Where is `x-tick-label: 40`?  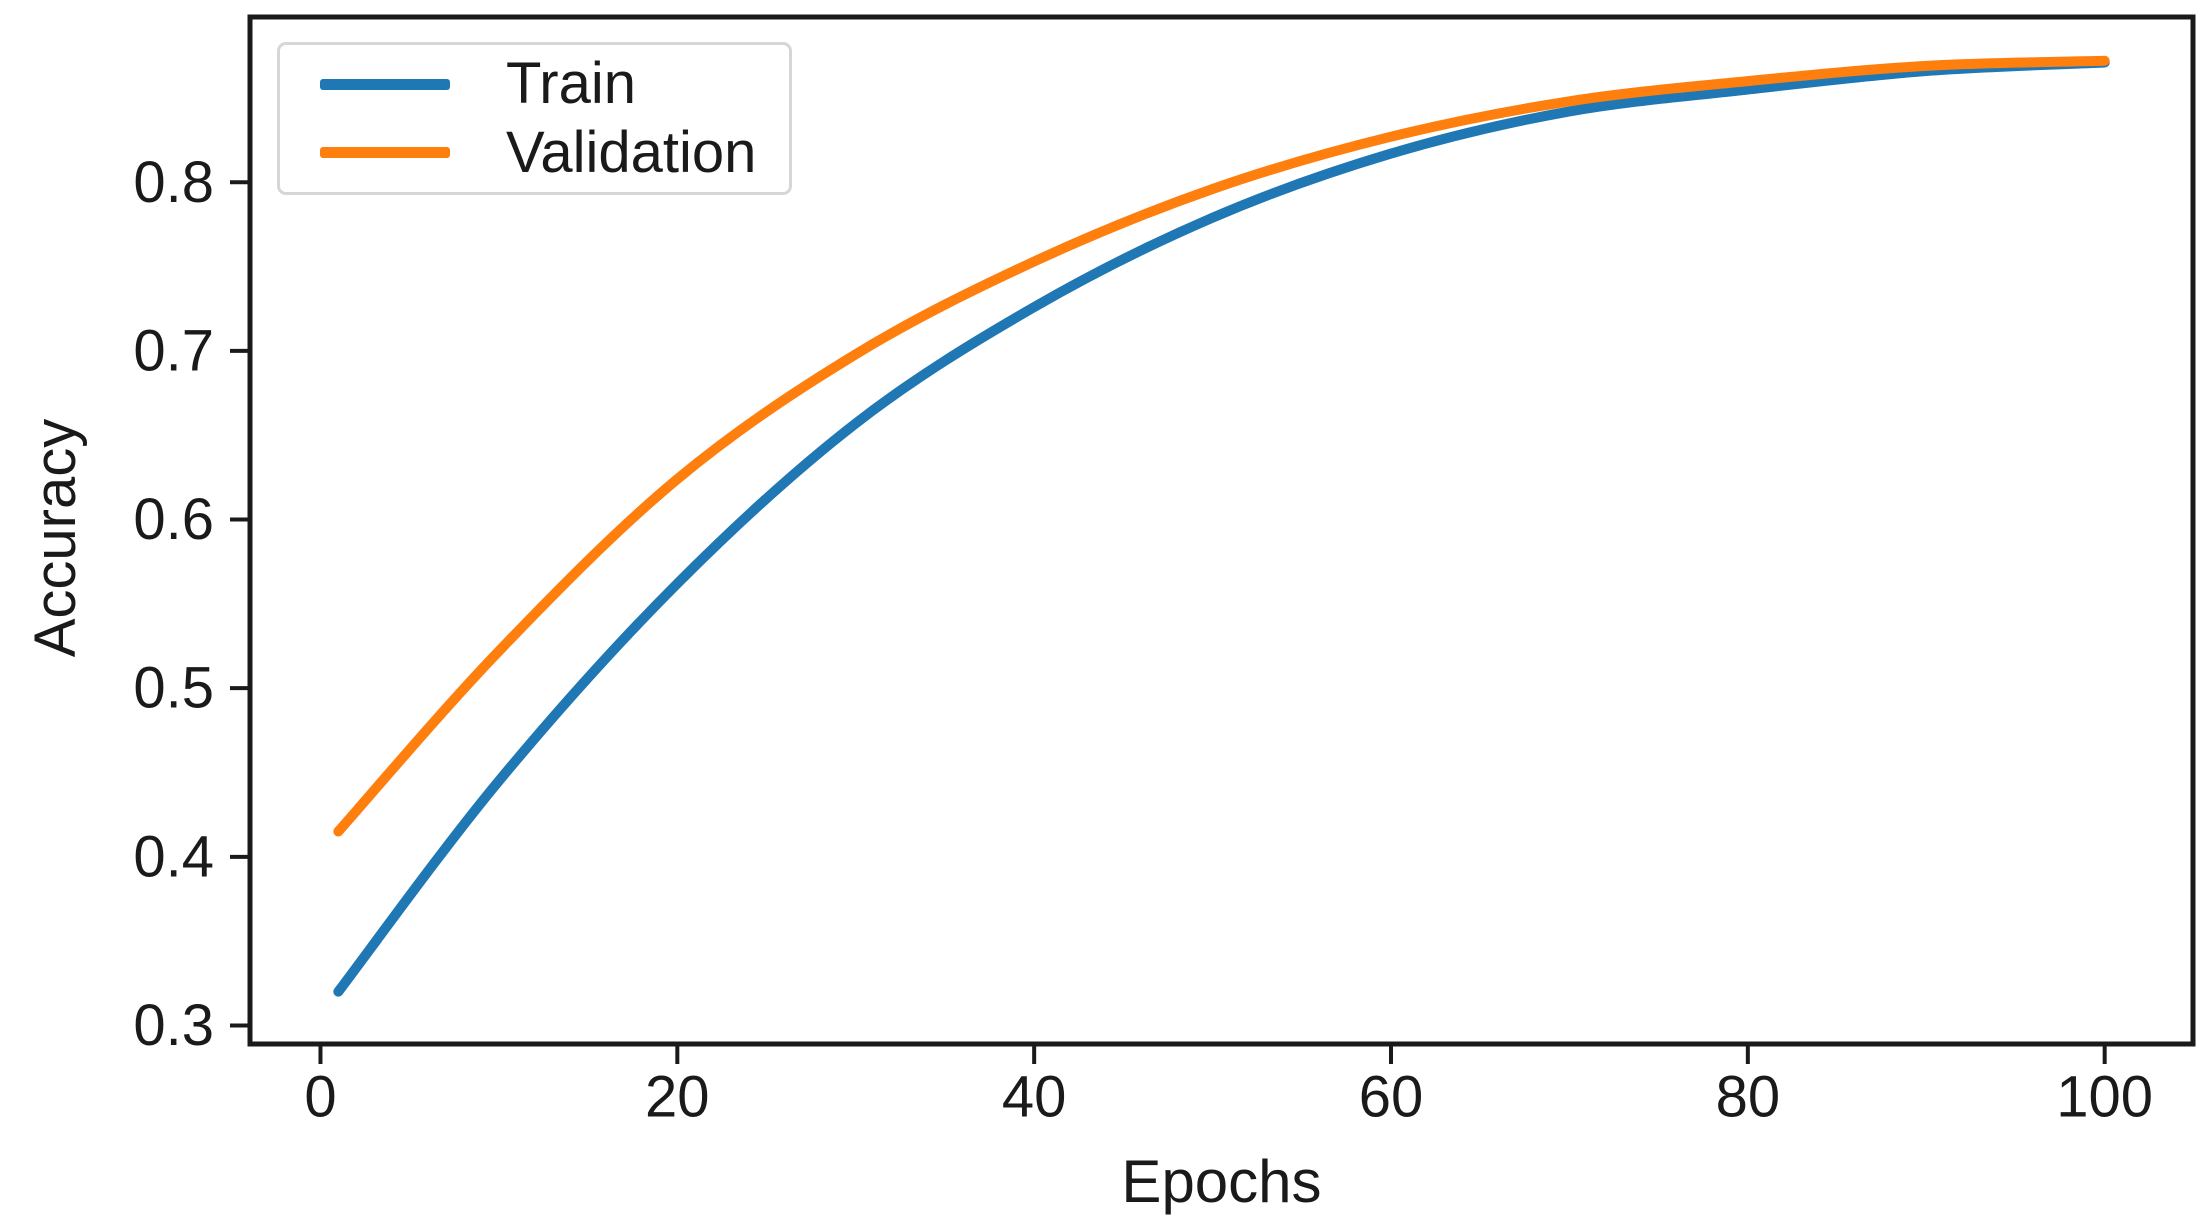 x-tick-label: 40 is located at coordinates (1034, 1097).